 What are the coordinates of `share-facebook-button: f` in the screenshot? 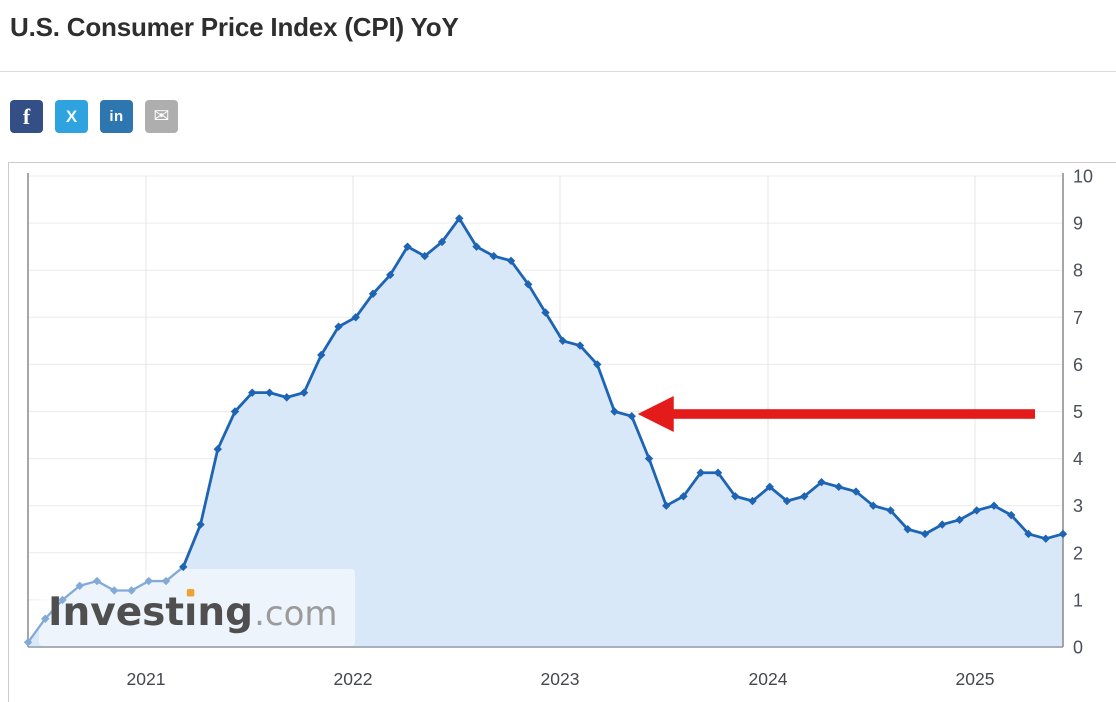 It's located at (26, 116).